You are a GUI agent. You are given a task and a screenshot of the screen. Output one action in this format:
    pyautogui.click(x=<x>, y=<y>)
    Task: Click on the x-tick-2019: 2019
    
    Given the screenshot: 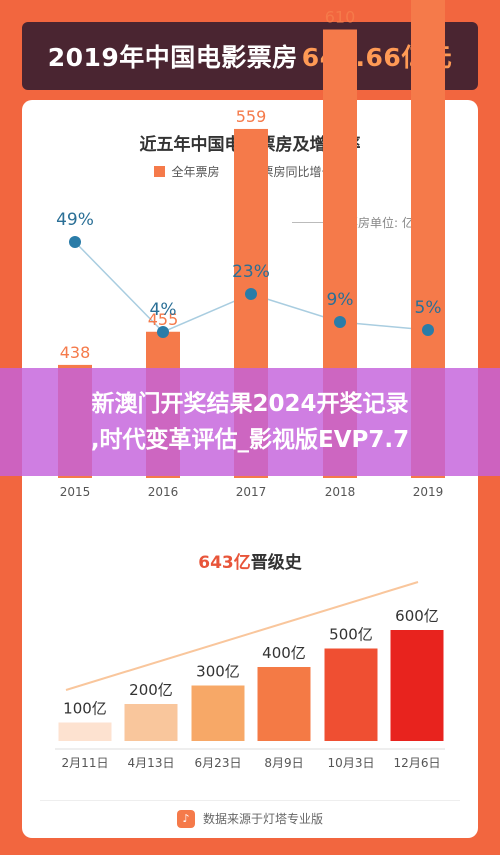 What is the action you would take?
    pyautogui.click(x=428, y=492)
    